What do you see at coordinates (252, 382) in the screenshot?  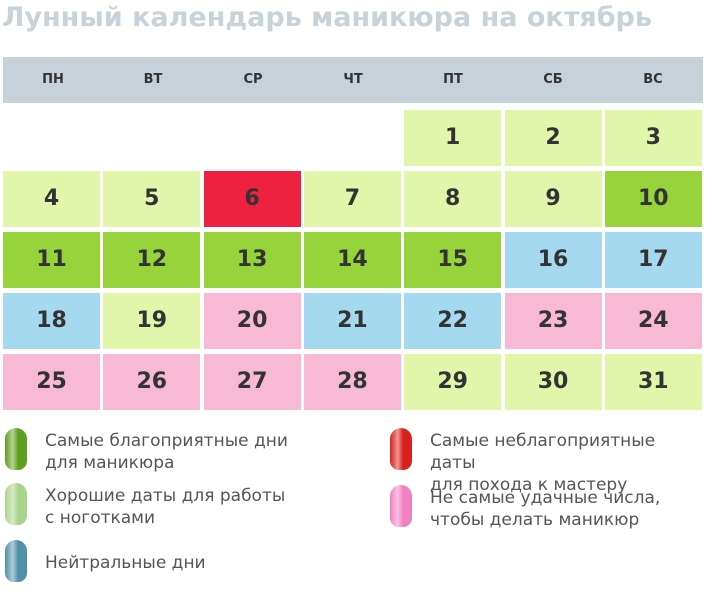 I see `day-cell: 27` at bounding box center [252, 382].